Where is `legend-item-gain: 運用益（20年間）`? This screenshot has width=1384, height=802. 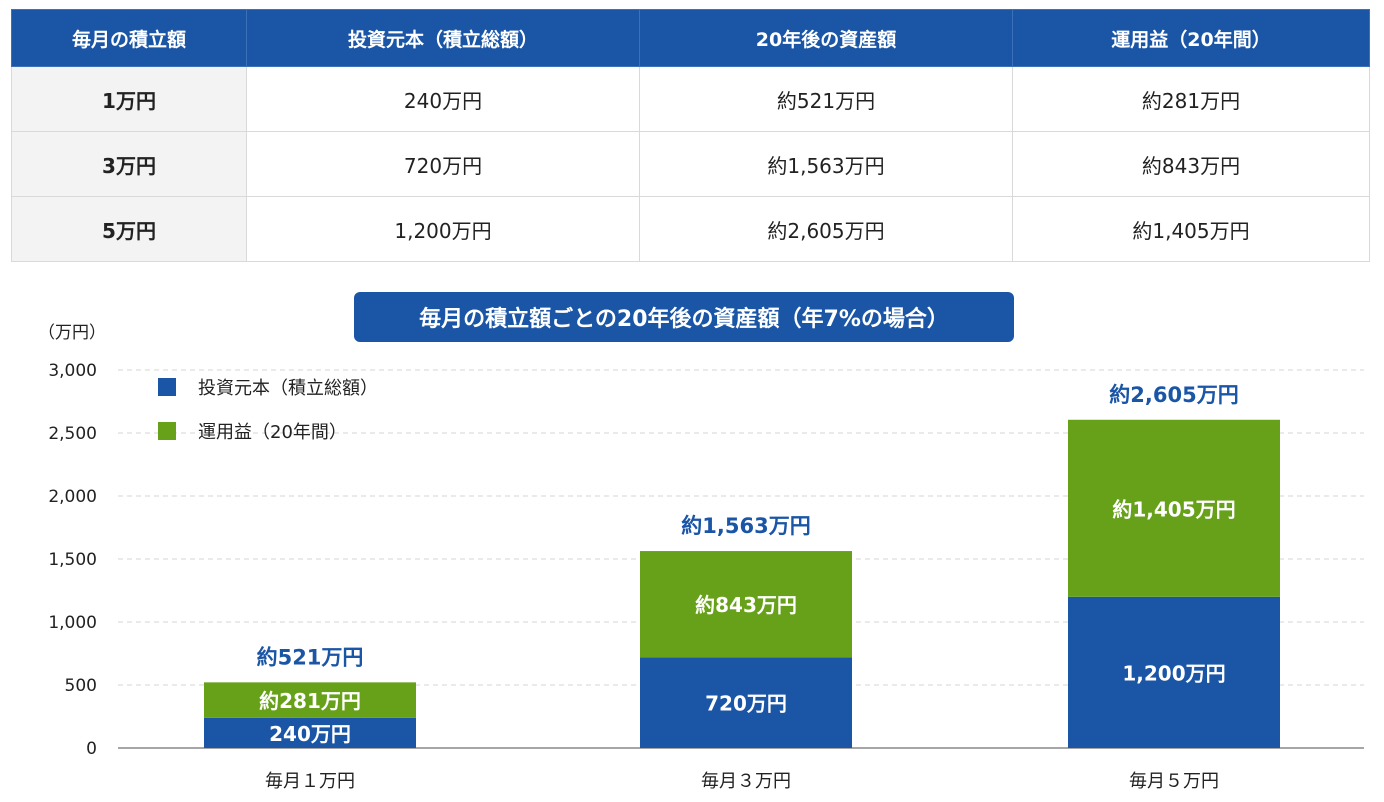 legend-item-gain: 運用益（20年間） is located at coordinates (268, 431).